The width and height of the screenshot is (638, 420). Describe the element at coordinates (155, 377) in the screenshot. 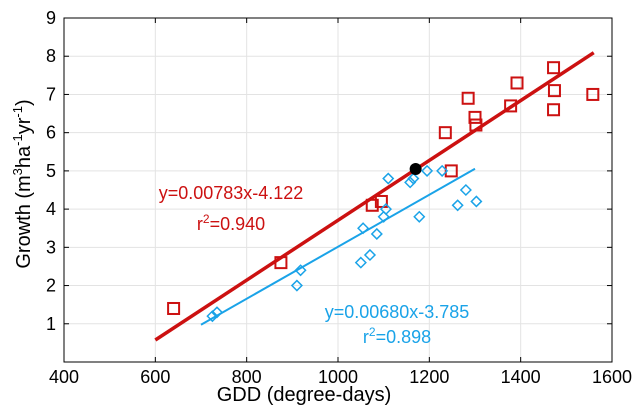

I see `x-tick-label: 600` at that location.